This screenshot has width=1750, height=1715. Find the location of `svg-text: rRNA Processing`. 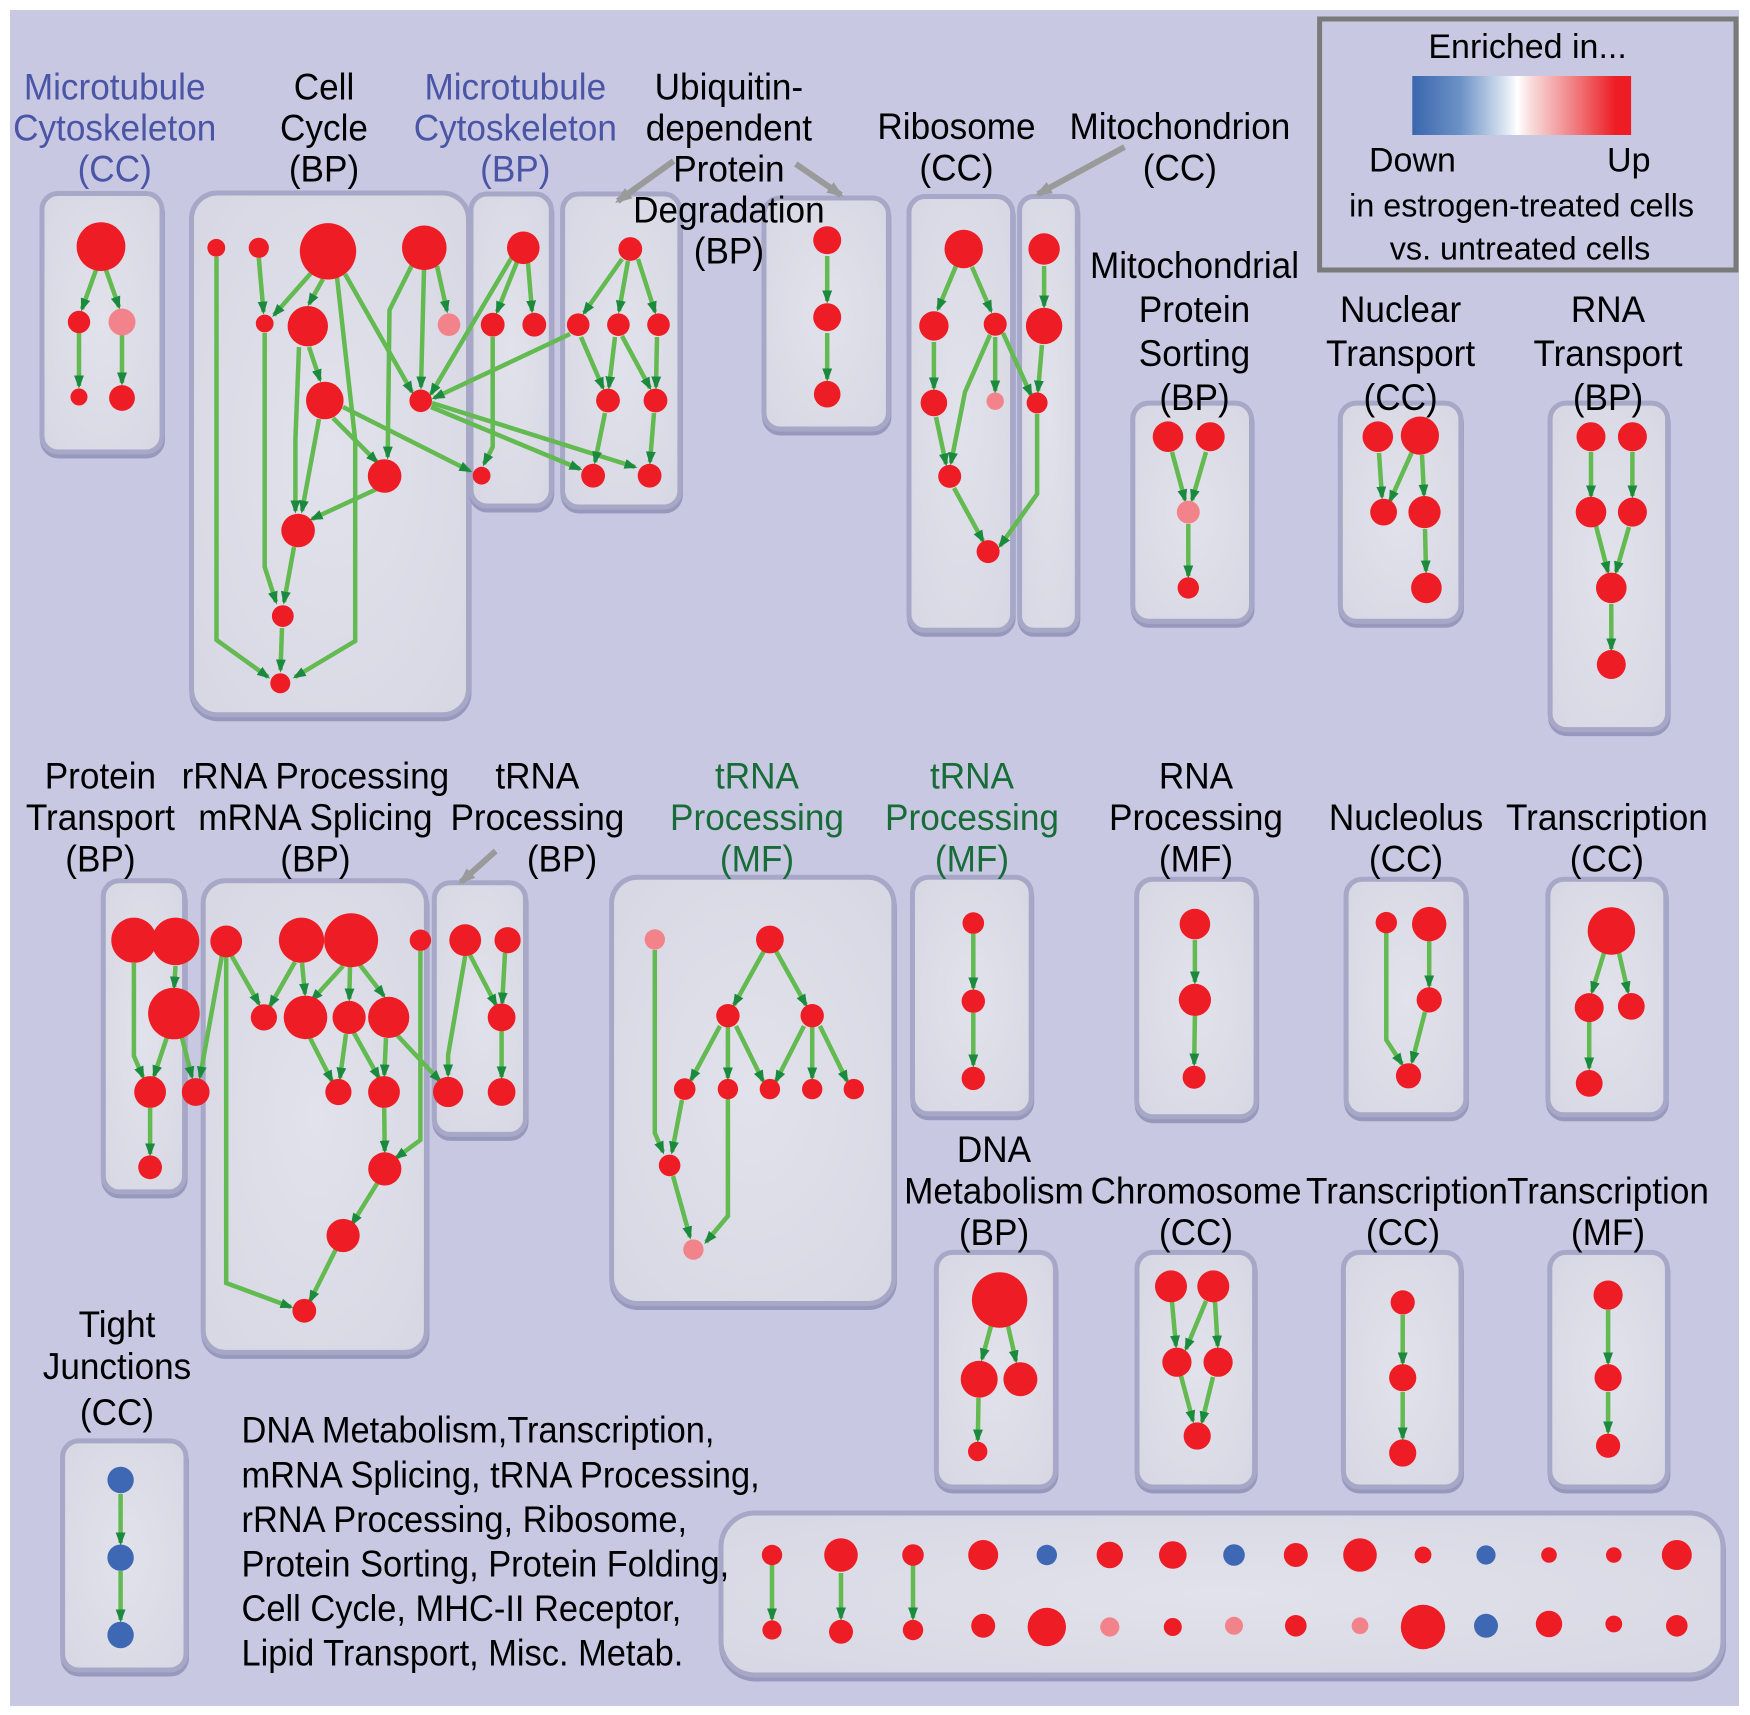

svg-text: rRNA Processing is located at coordinates (316, 776).